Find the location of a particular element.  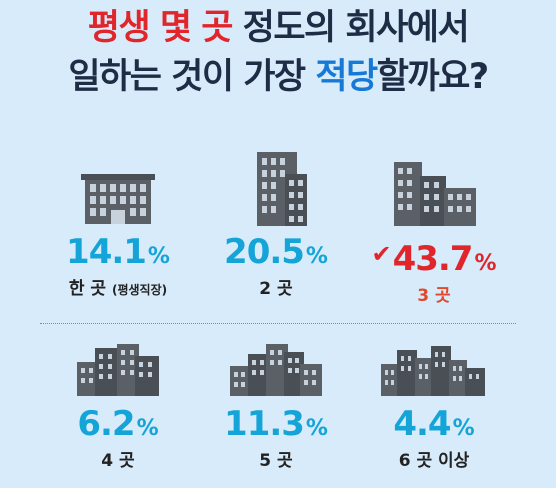

six-buildings-icon is located at coordinates (433, 371).